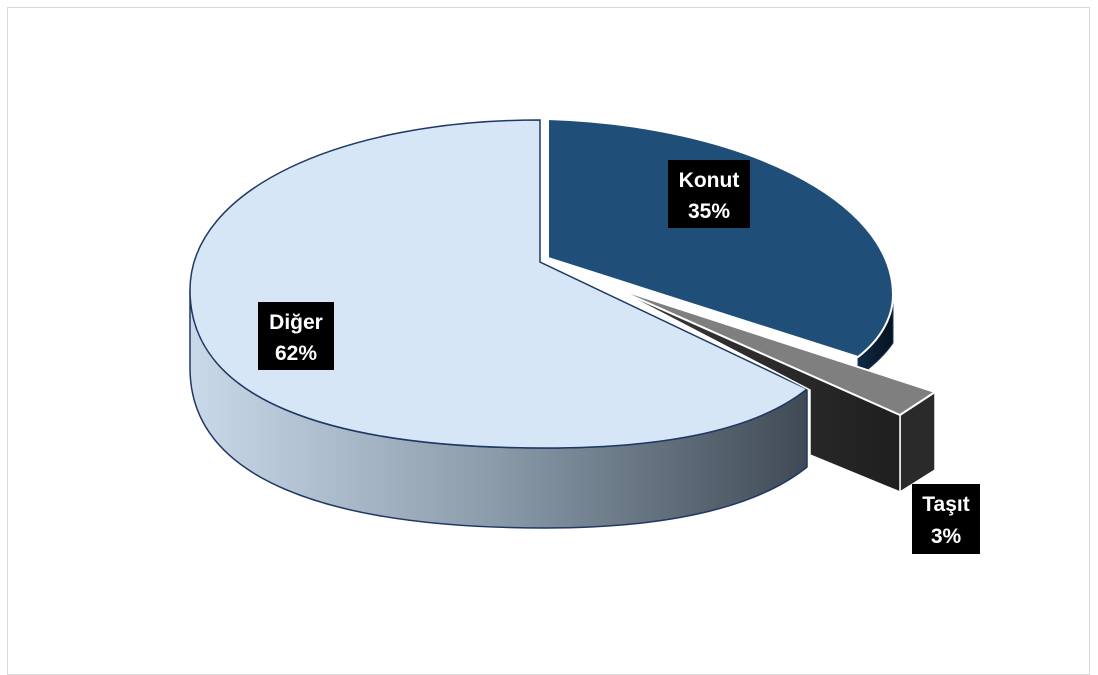  Describe the element at coordinates (709, 211) in the screenshot. I see `label-konut-percent: 35%` at that location.